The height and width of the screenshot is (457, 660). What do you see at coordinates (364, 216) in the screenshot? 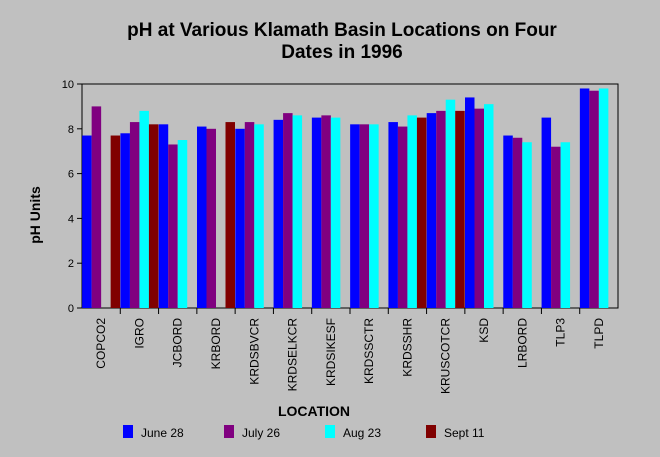
I see `bar-july-26-krdssctr` at bounding box center [364, 216].